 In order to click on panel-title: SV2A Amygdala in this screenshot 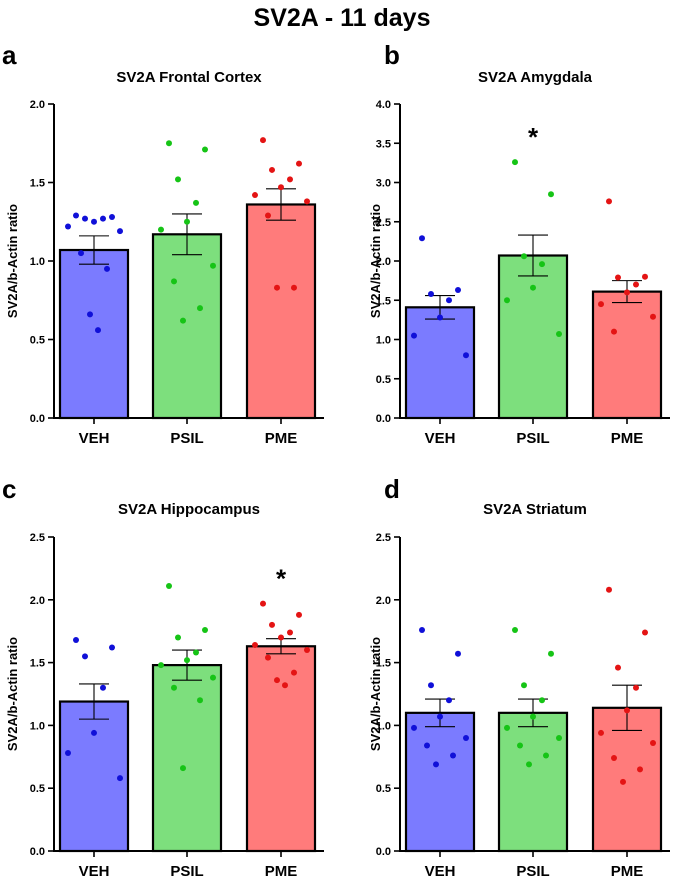, I will do `click(535, 77)`.